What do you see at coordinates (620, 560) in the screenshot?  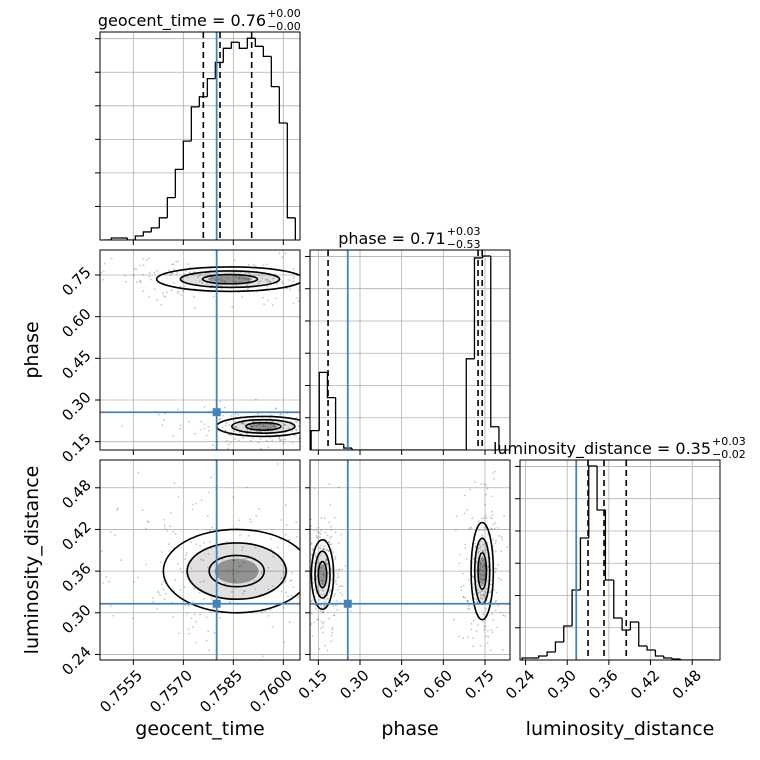 I see `panel-luminosity_distance-vs-luminosity_distance-frame` at bounding box center [620, 560].